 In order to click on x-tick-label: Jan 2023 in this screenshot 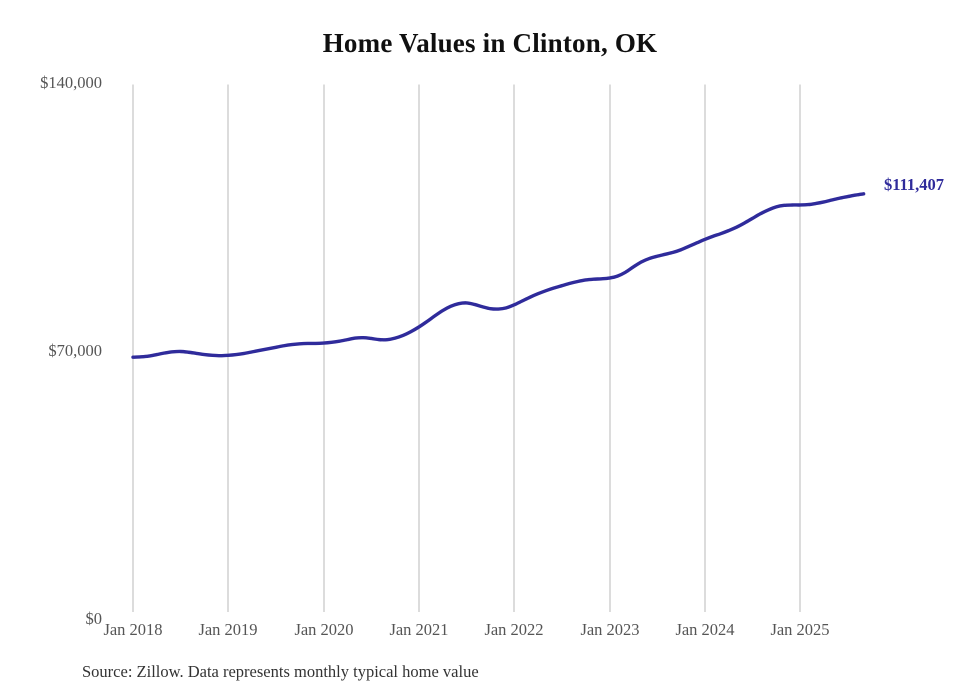, I will do `click(610, 629)`.